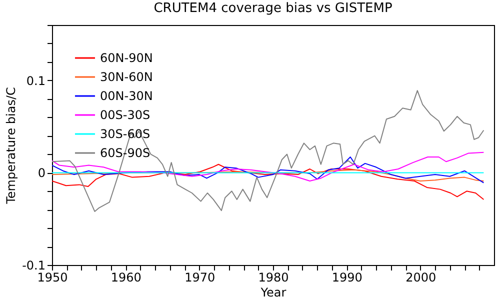 Image resolution: width=500 pixels, height=300 pixels. I want to click on x-tick-label: 1950, so click(52, 277).